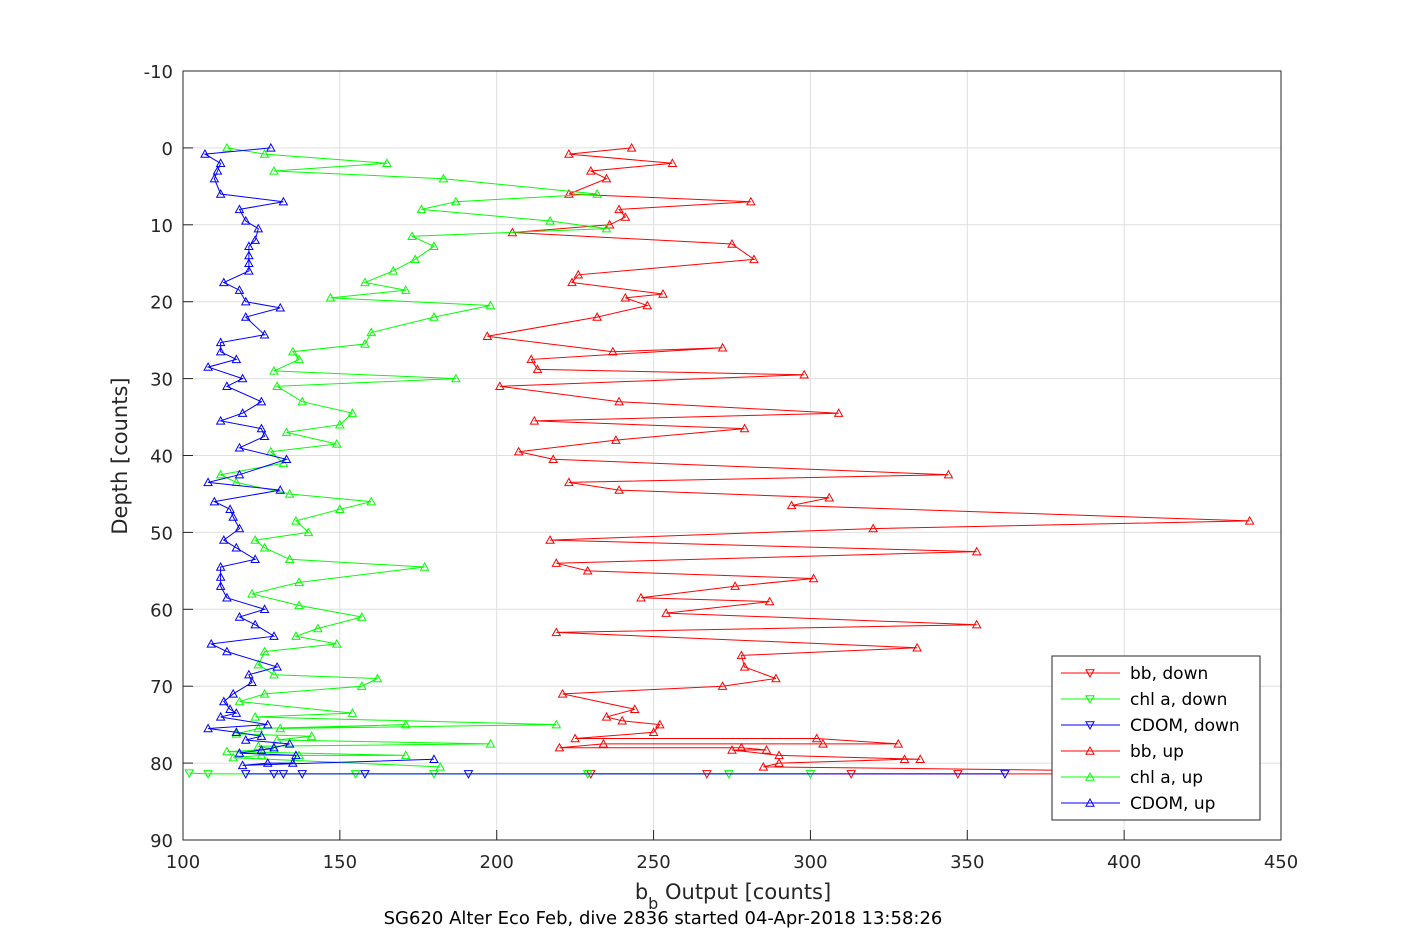 The image size is (1417, 945). What do you see at coordinates (733, 896) in the screenshot?
I see `x-axis-label: bb Output [counts]` at bounding box center [733, 896].